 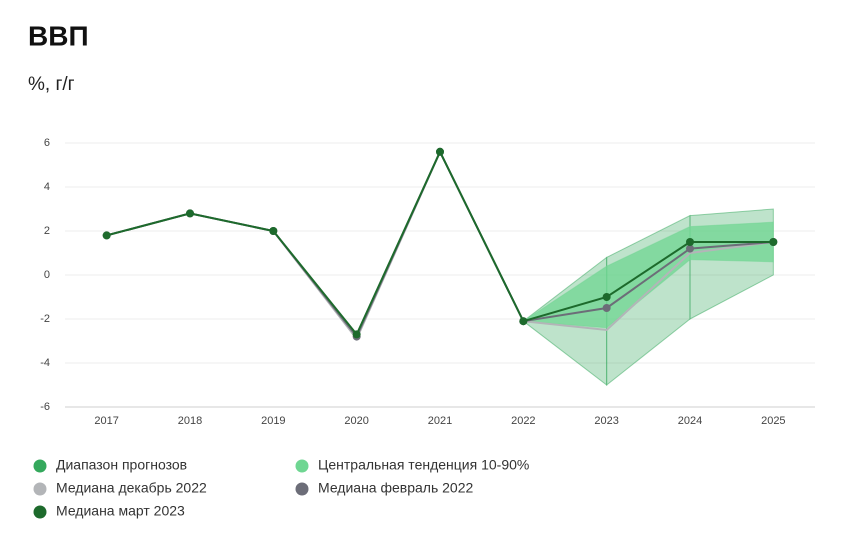 What do you see at coordinates (45, 319) in the screenshot?
I see `y-tick-label: -2` at bounding box center [45, 319].